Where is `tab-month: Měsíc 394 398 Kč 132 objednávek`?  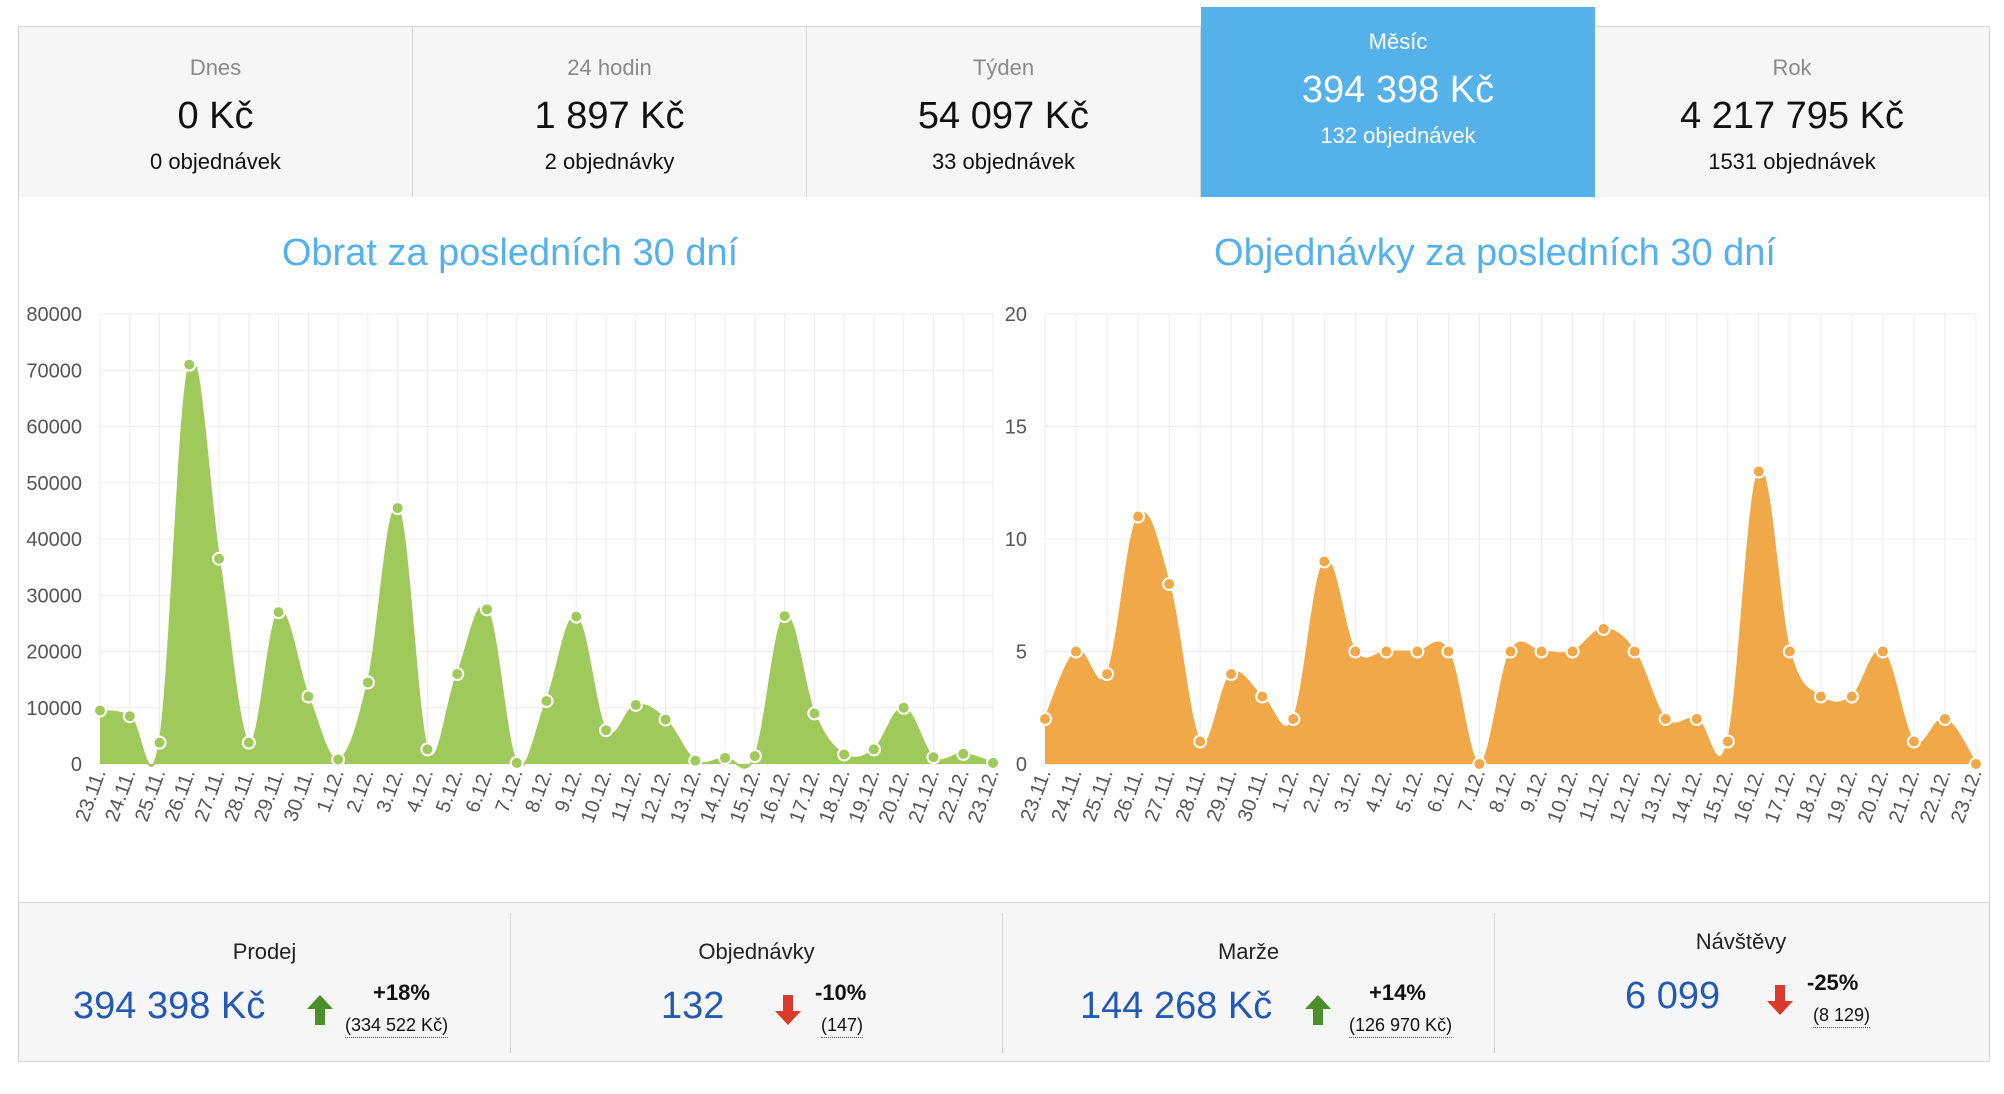
tab-month: Měsíc 394 398 Kč 132 objednávek is located at coordinates (1398, 108).